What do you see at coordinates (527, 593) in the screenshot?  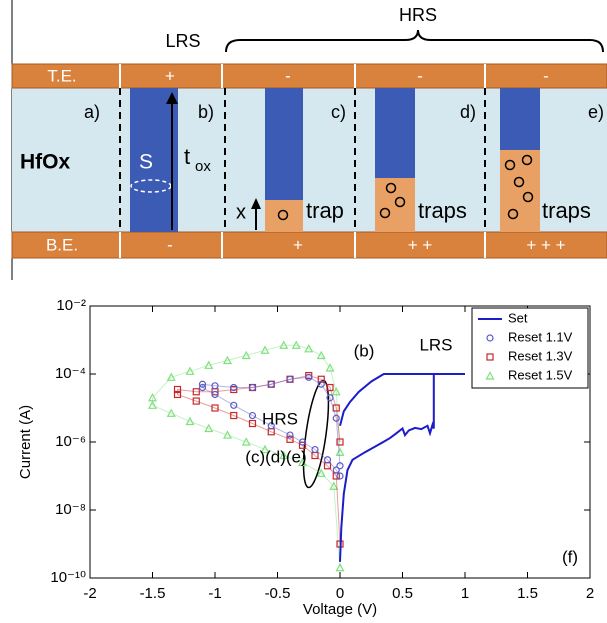 I see `x-tick-label: 1.5` at bounding box center [527, 593].